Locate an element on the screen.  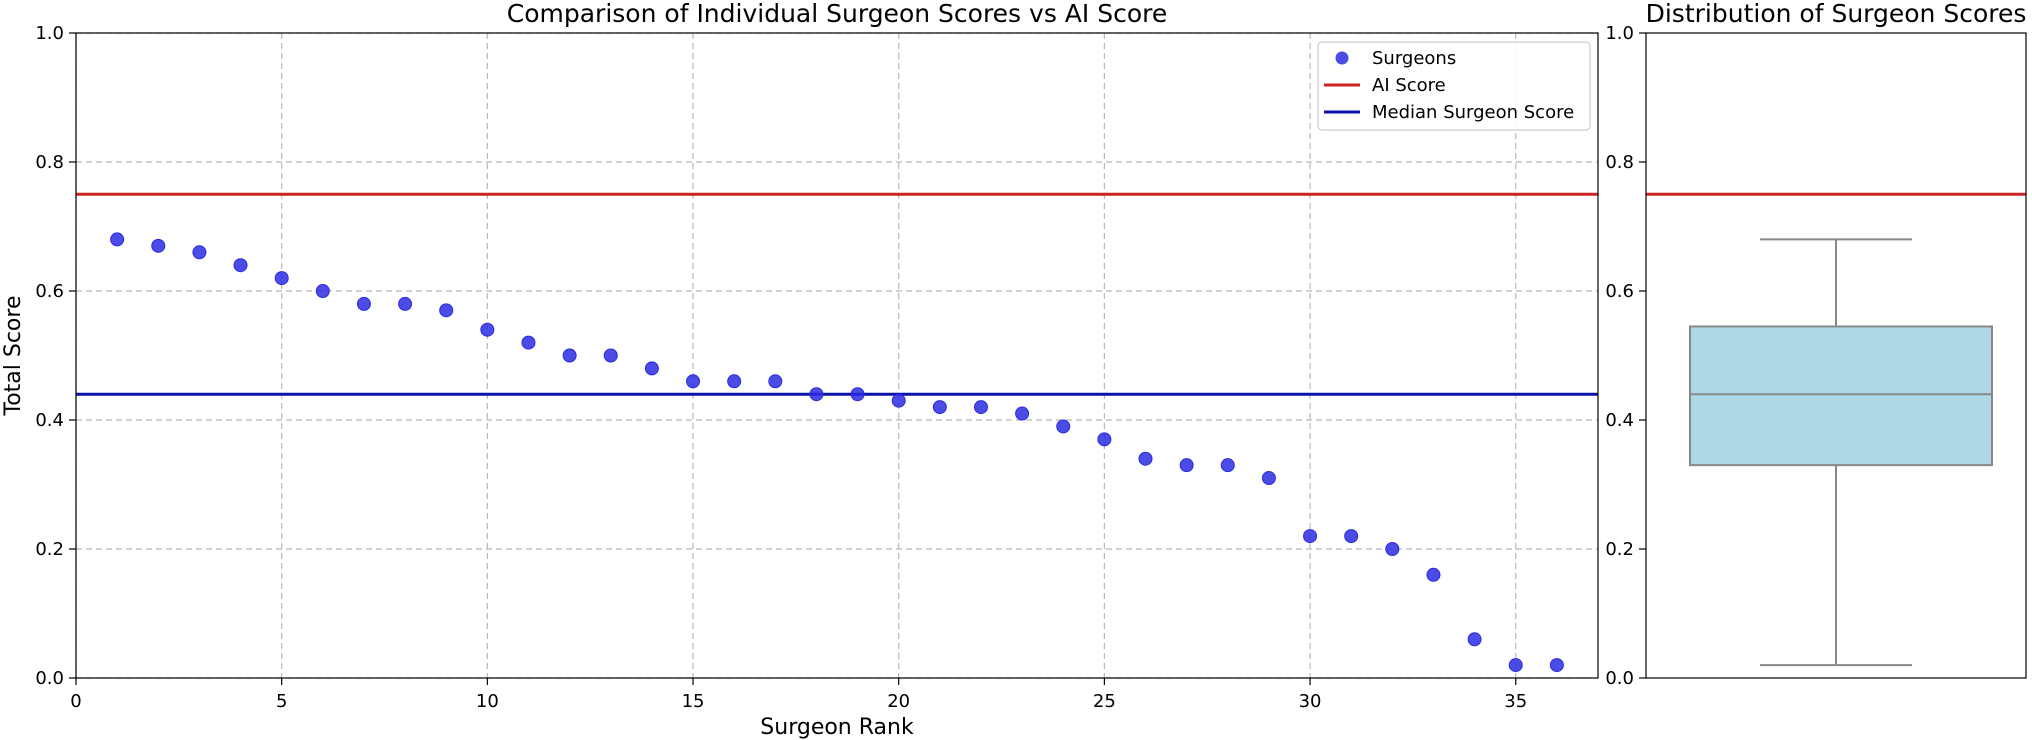
y-tick-label: 0.0 is located at coordinates (49, 678).